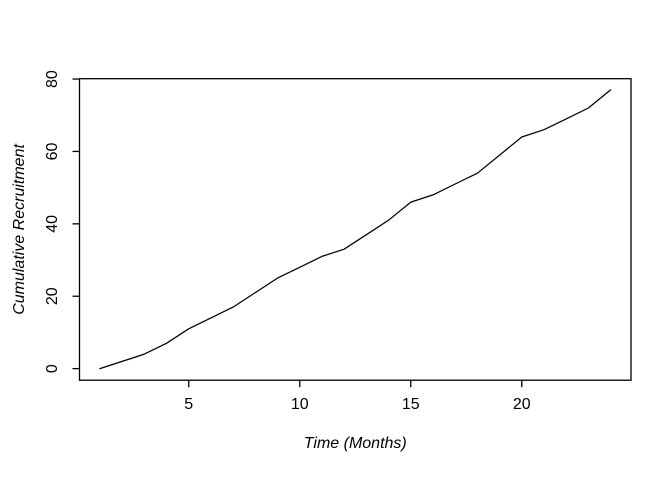 This screenshot has height=485, width=672. Describe the element at coordinates (52, 296) in the screenshot. I see `y-tick-label: 20` at that location.